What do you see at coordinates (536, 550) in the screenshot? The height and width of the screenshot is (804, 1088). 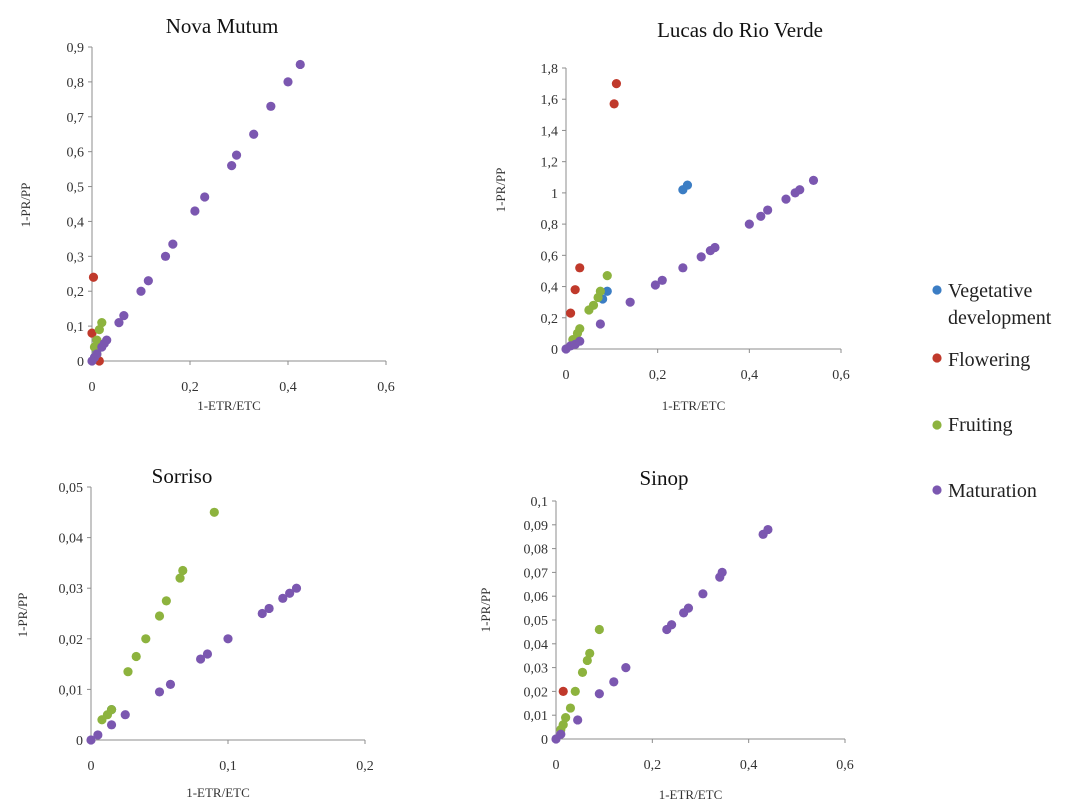 I see `y-tick-label: 0,08` at bounding box center [536, 550].